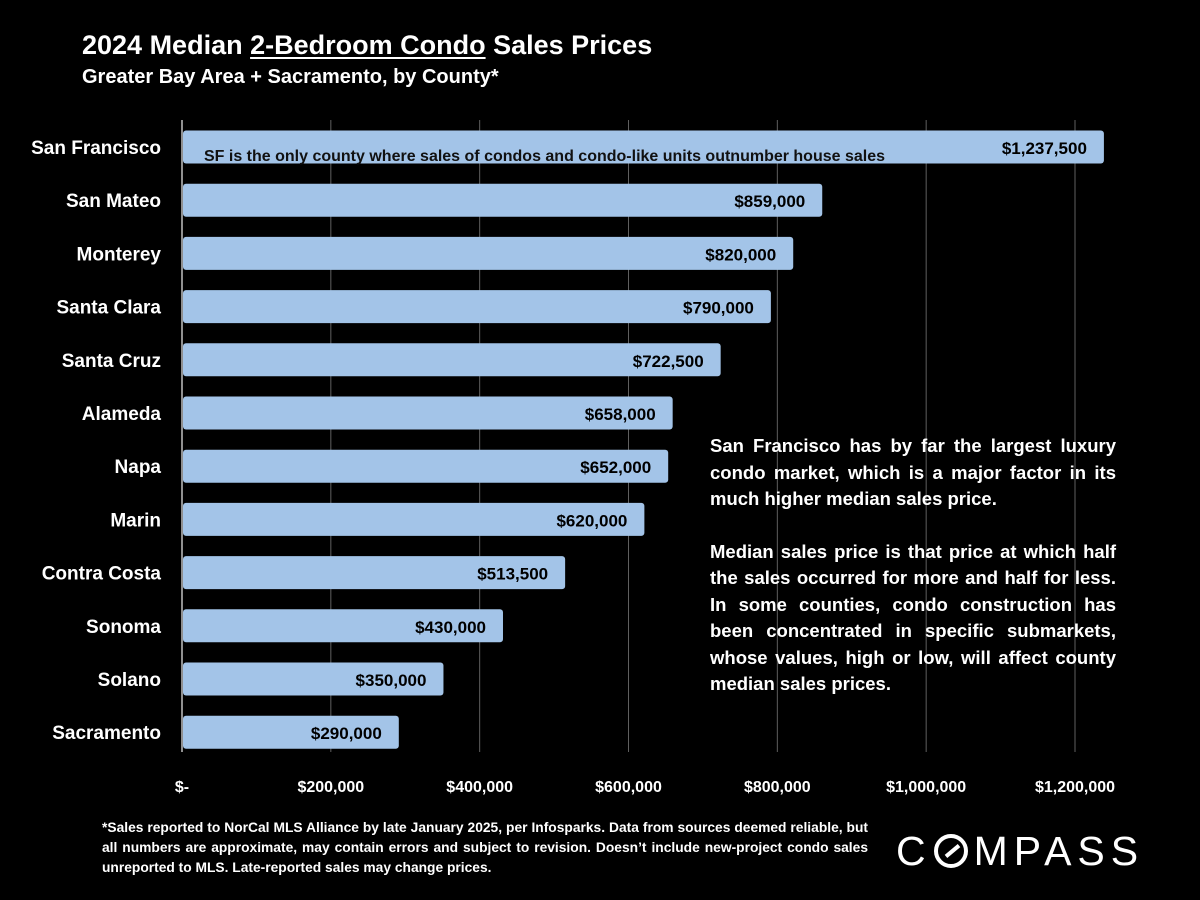 The height and width of the screenshot is (900, 1200). Describe the element at coordinates (102, 574) in the screenshot. I see `category-label: Contra Costa` at that location.